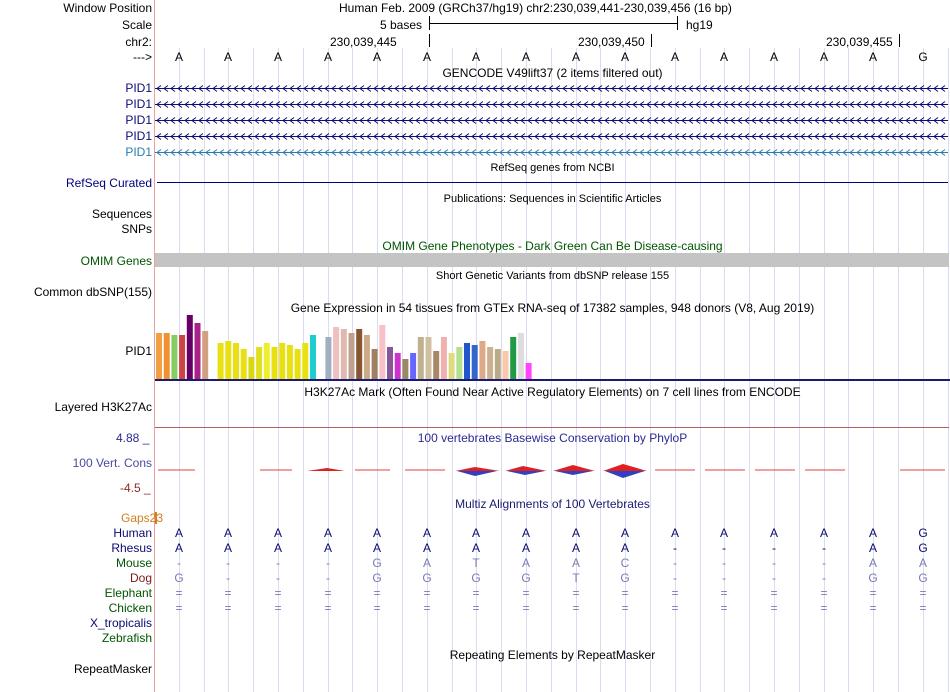 The image size is (950, 692). I want to click on snps-label: SNPs, so click(136, 229).